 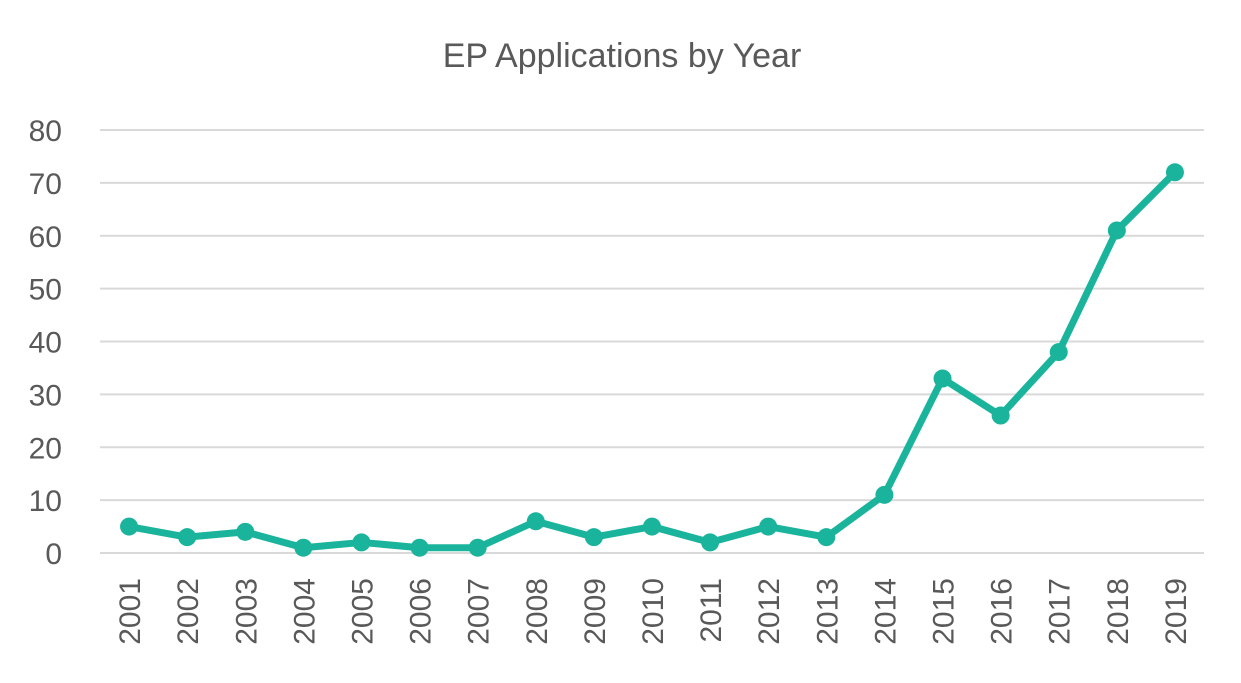 I want to click on data-point-2010, so click(x=652, y=526).